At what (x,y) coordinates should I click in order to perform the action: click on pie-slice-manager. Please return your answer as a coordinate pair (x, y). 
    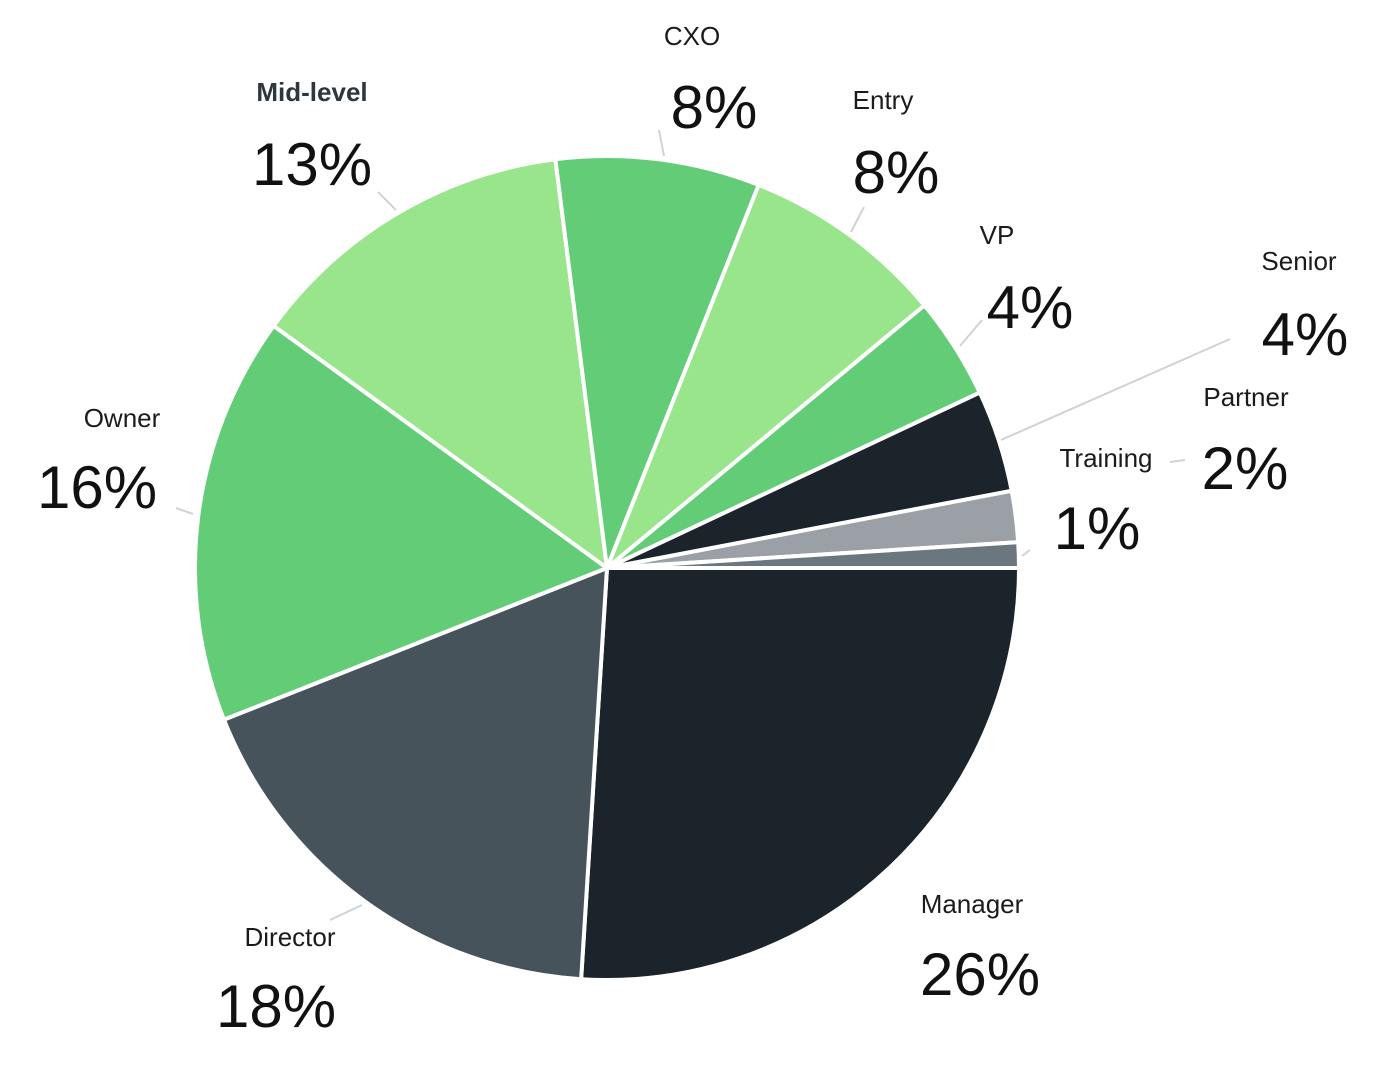
    Looking at the image, I should click on (800, 774).